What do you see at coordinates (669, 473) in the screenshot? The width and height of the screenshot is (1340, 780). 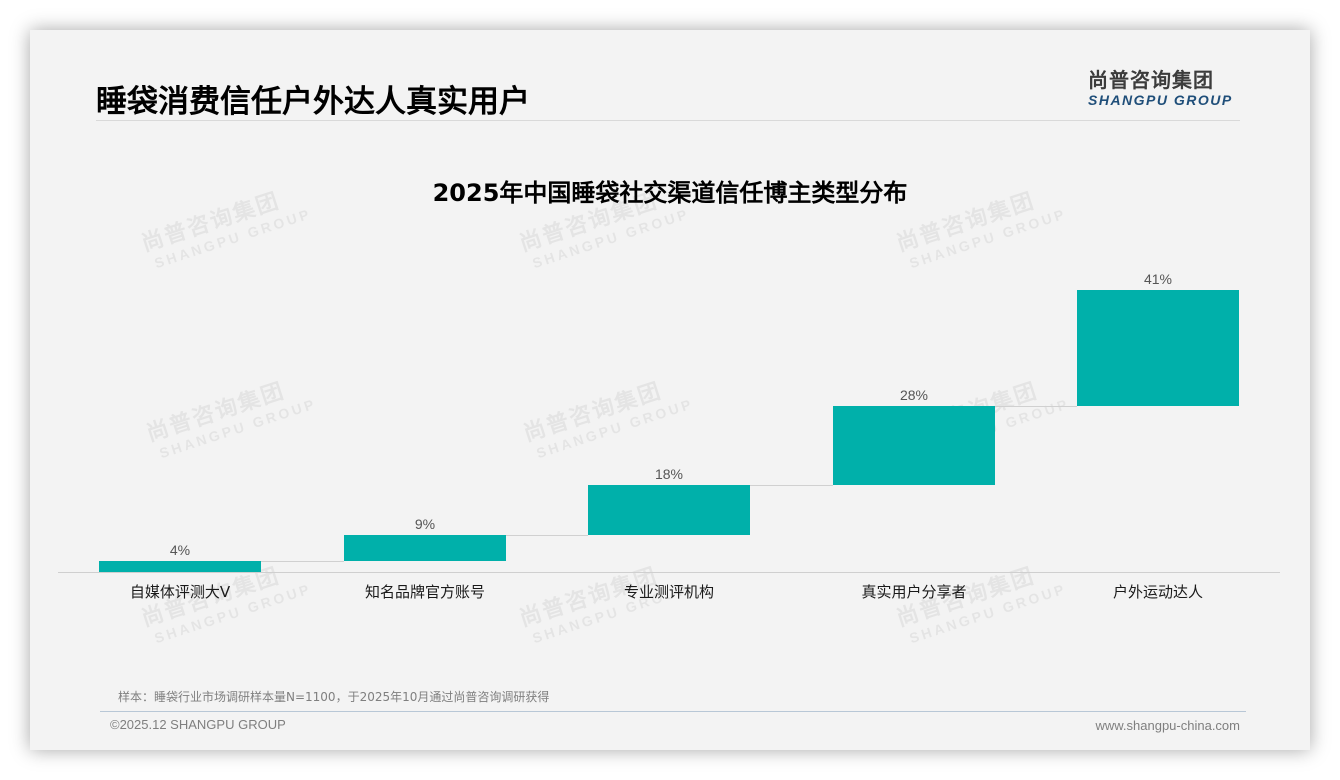 I see `bar-value-label: 18%` at bounding box center [669, 473].